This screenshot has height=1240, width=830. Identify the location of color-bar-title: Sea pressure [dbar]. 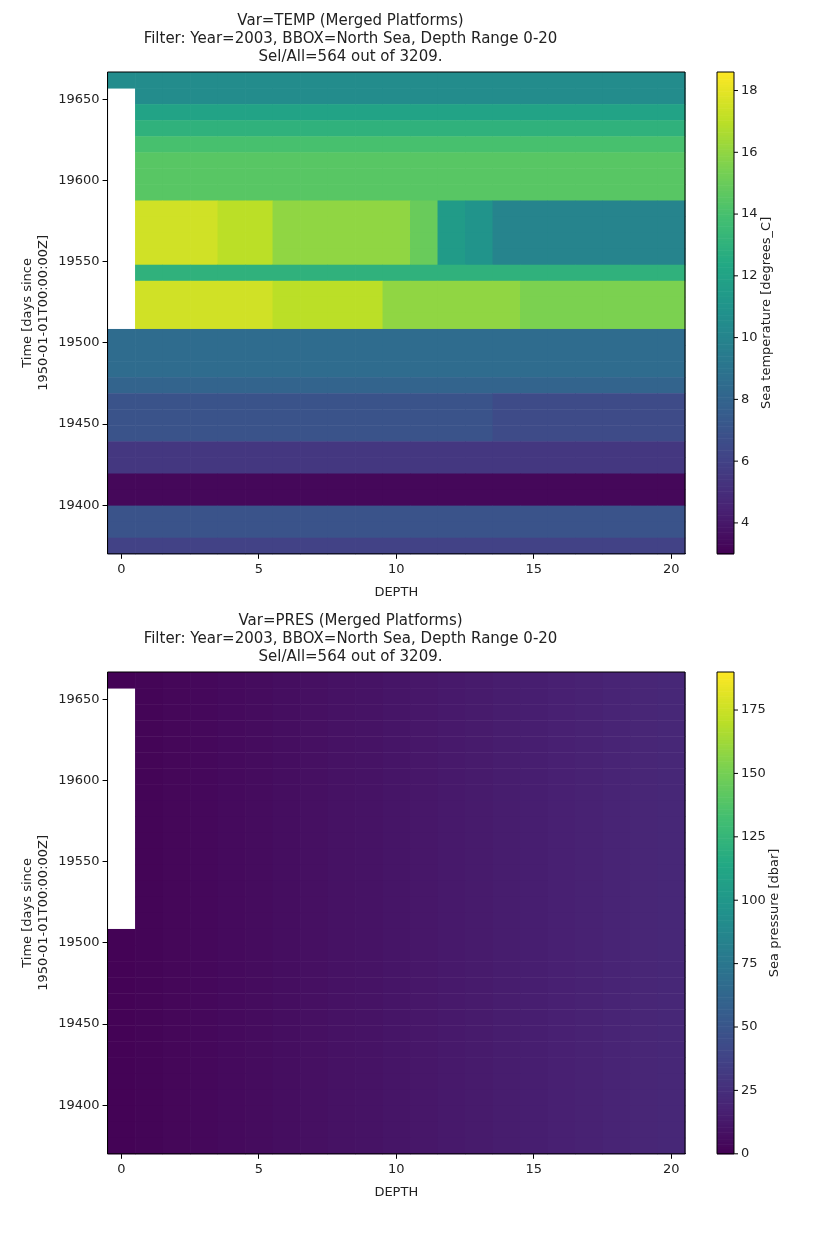
(774, 913).